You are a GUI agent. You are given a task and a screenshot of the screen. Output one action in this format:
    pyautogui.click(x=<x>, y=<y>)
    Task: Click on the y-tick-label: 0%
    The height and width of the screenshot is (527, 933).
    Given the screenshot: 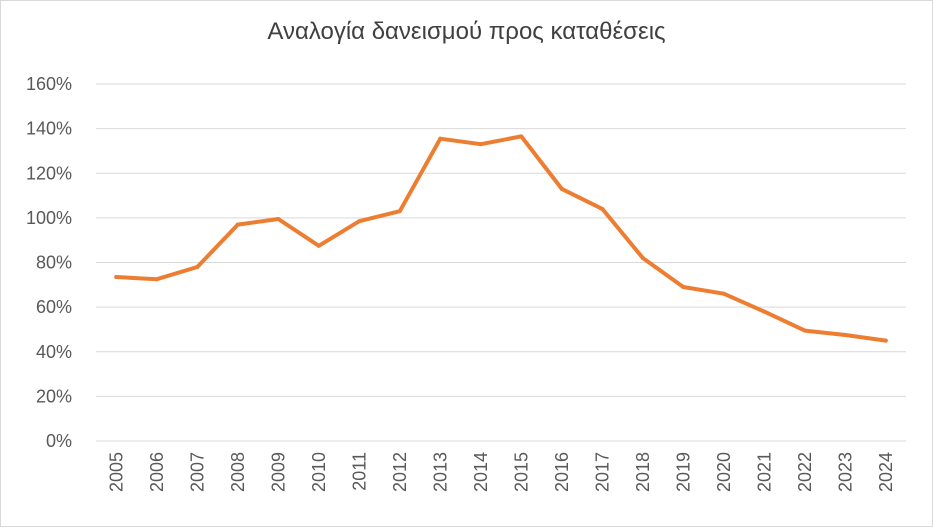 What is the action you would take?
    pyautogui.click(x=59, y=441)
    